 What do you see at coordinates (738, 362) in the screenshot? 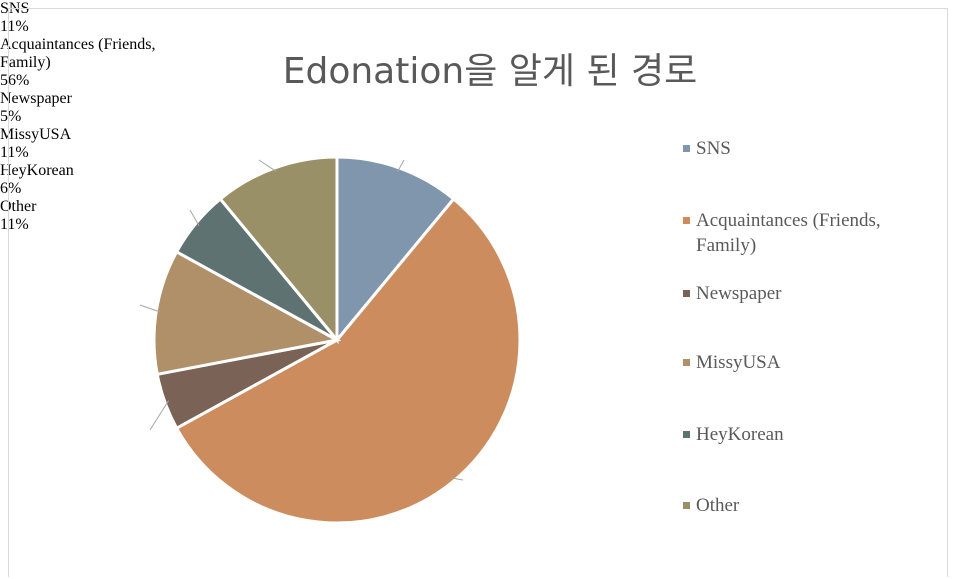
I see `legend-label: MissyUSA` at bounding box center [738, 362].